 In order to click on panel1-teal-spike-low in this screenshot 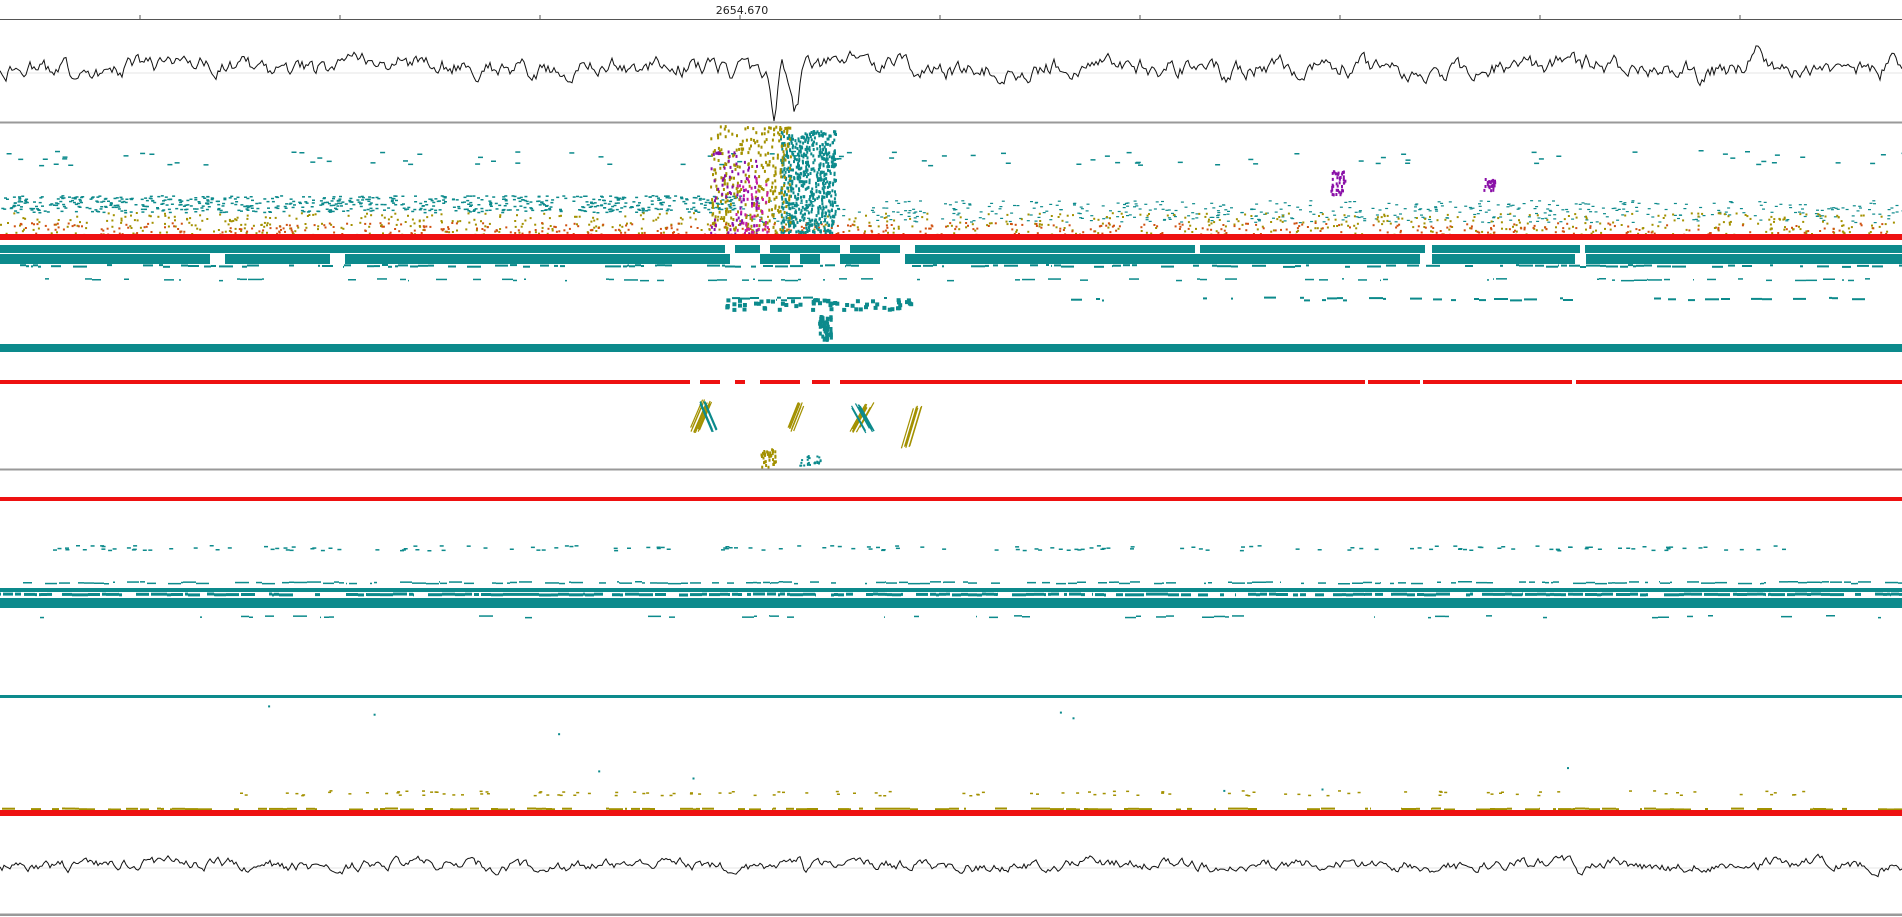, I will do `click(825, 328)`.